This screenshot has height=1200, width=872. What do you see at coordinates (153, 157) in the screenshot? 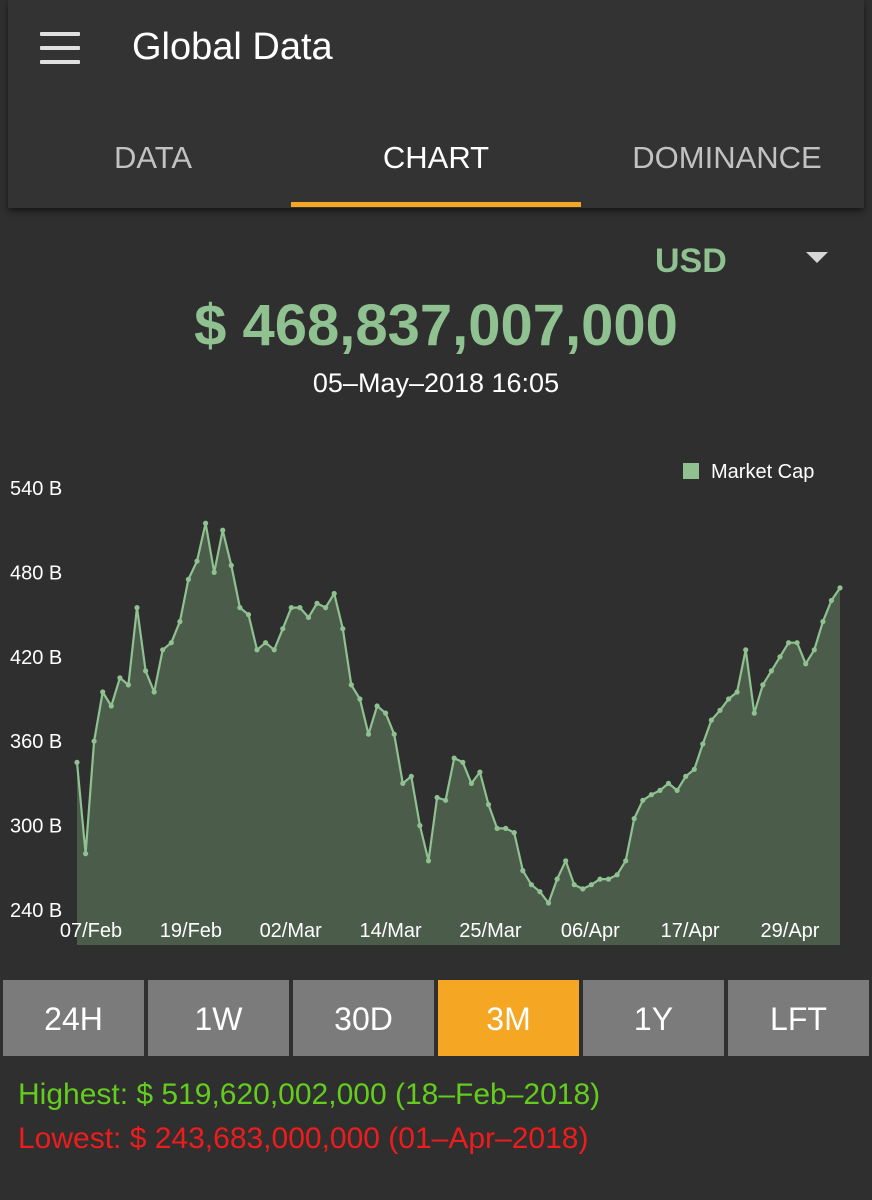
I see `tab-data: DATA` at bounding box center [153, 157].